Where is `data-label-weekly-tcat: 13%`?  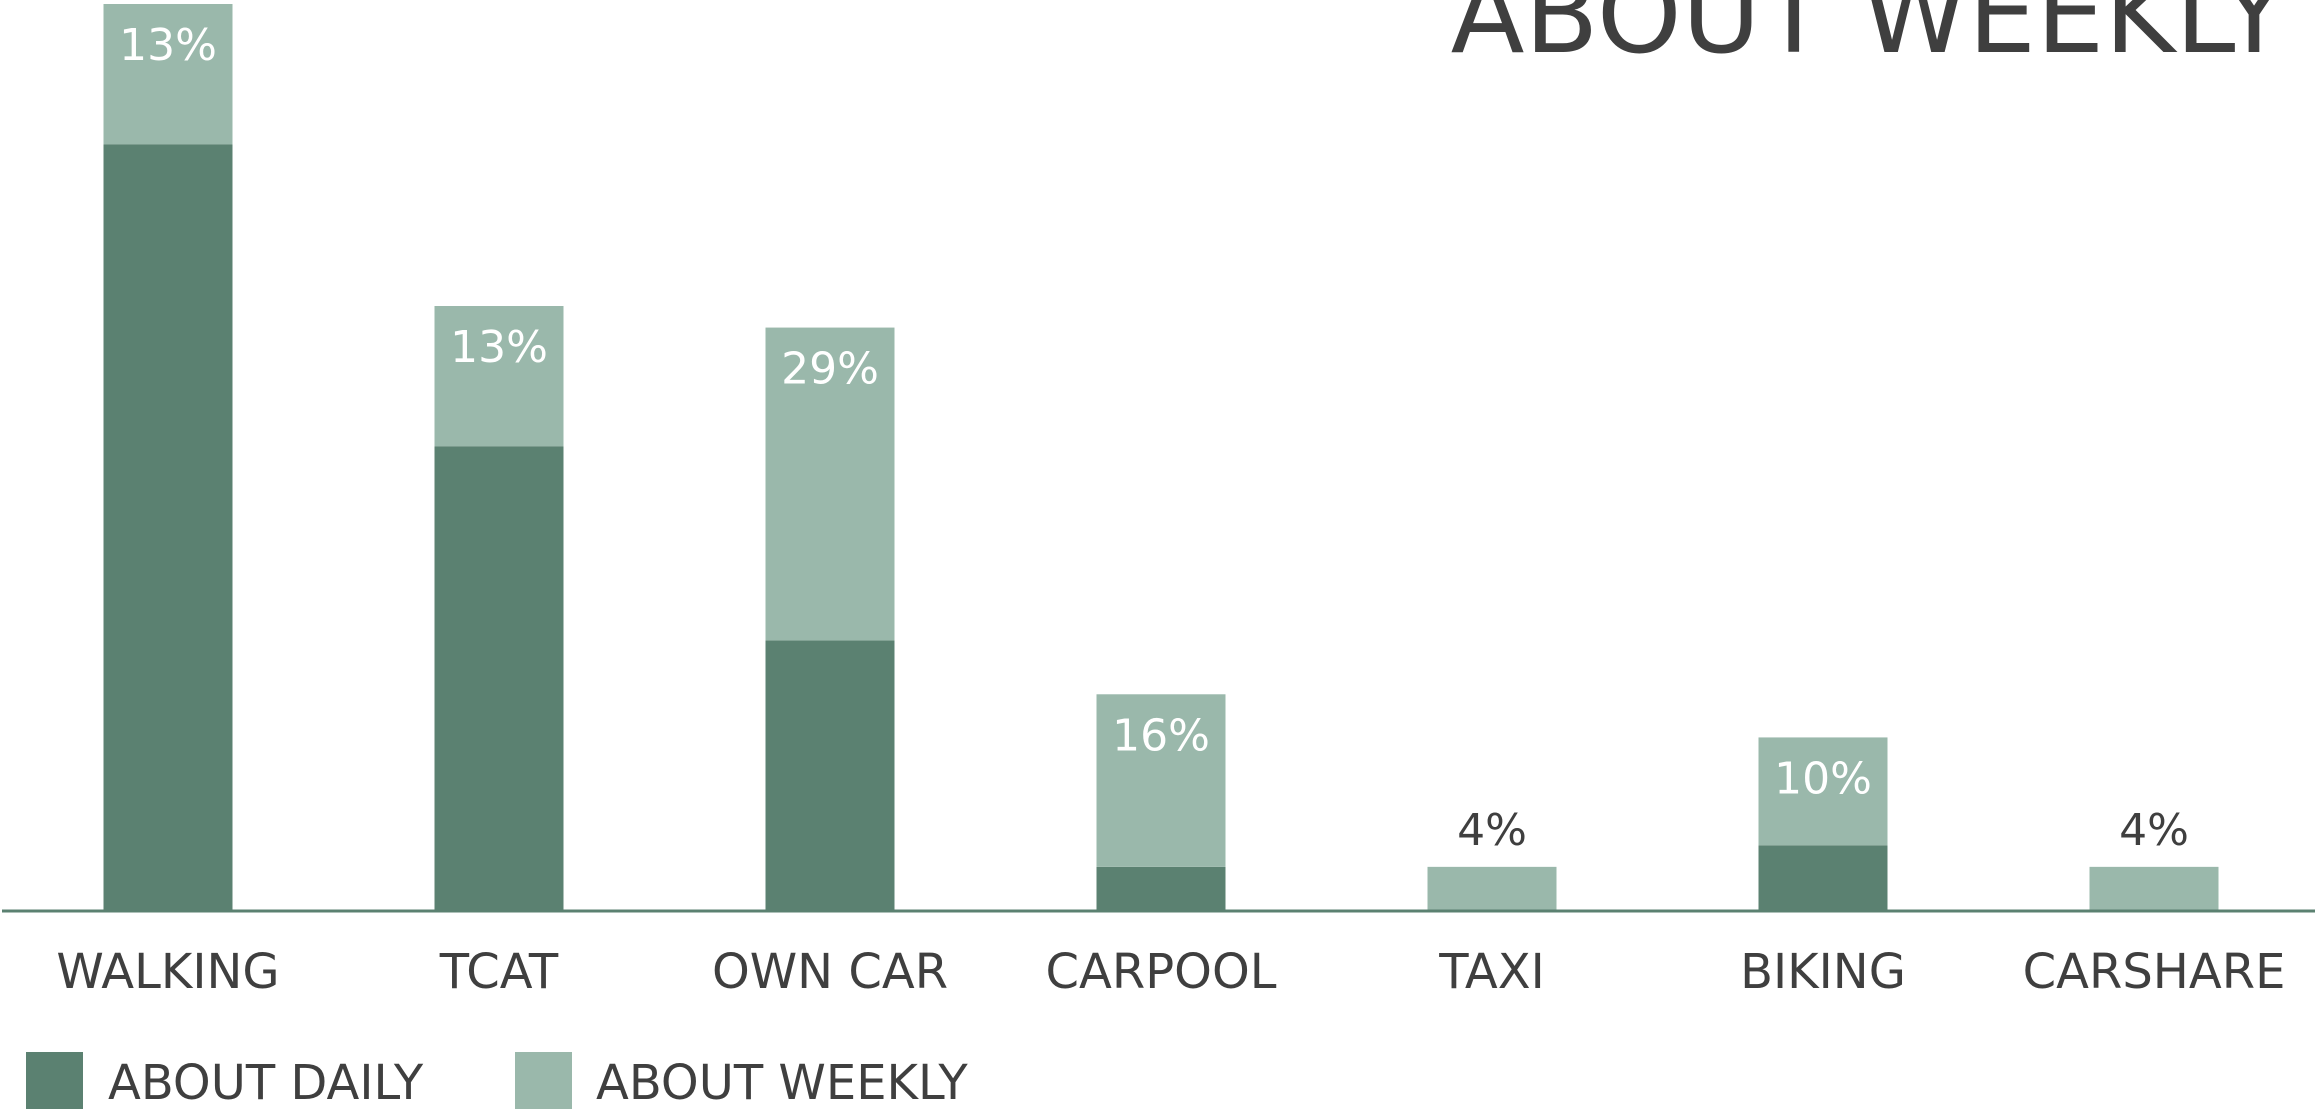
data-label-weekly-tcat: 13% is located at coordinates (499, 347).